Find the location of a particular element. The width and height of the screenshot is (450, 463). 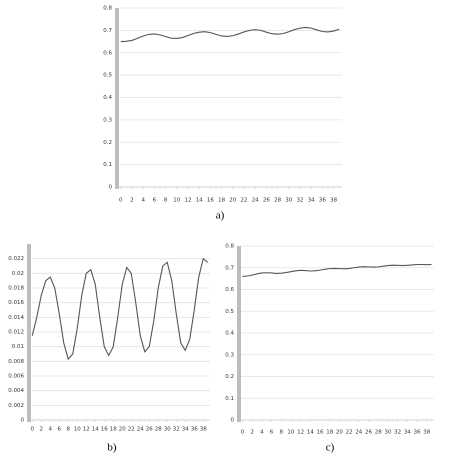

y-tick-label: 0.016 is located at coordinates (16, 303).